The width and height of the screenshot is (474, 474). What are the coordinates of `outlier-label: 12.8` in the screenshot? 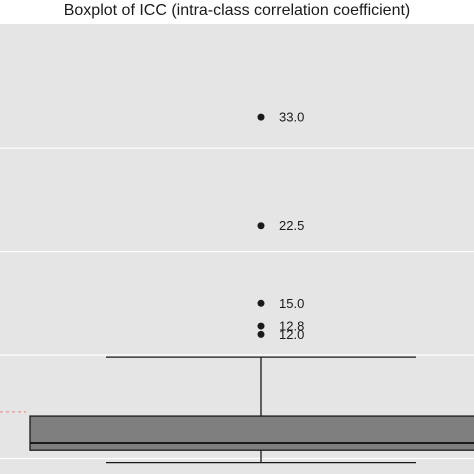 It's located at (291, 326).